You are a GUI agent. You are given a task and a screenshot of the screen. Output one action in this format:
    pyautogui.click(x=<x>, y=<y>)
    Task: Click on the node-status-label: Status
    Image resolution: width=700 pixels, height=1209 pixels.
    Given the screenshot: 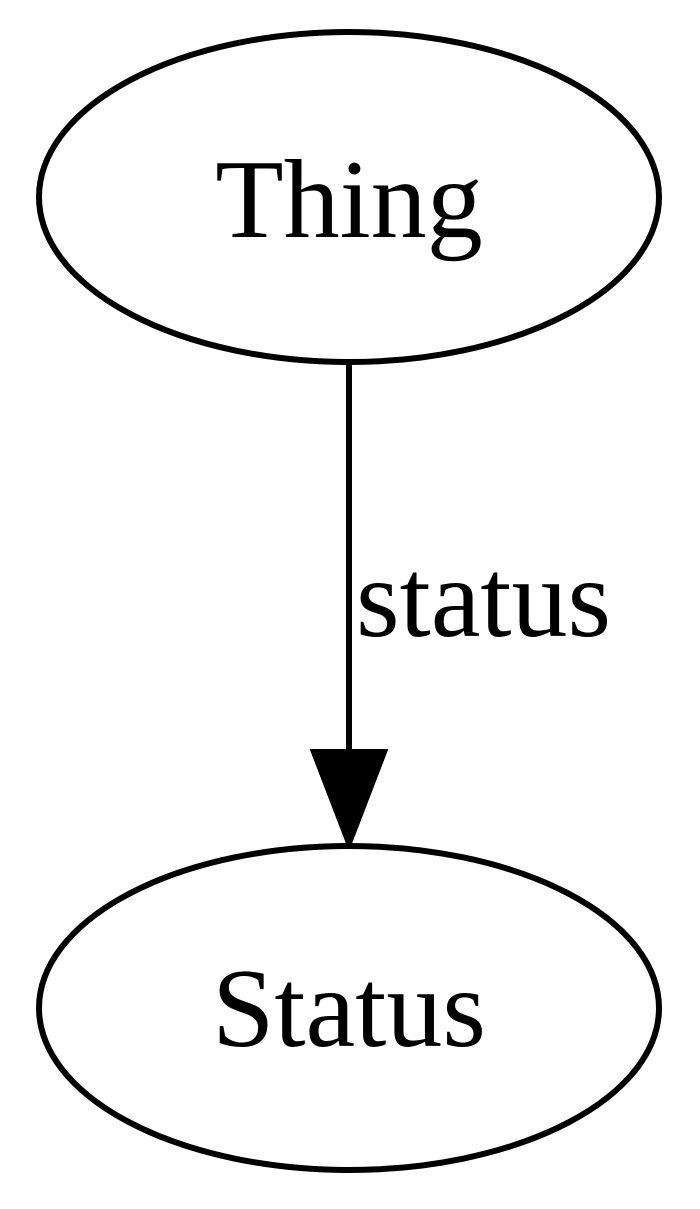 What is the action you would take?
    pyautogui.click(x=349, y=1009)
    